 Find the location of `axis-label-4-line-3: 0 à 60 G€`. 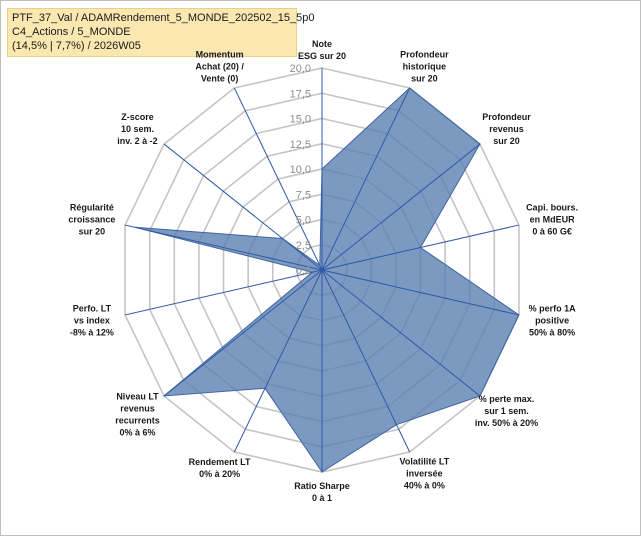

axis-label-4-line-3: 0 à 60 G€ is located at coordinates (552, 232).